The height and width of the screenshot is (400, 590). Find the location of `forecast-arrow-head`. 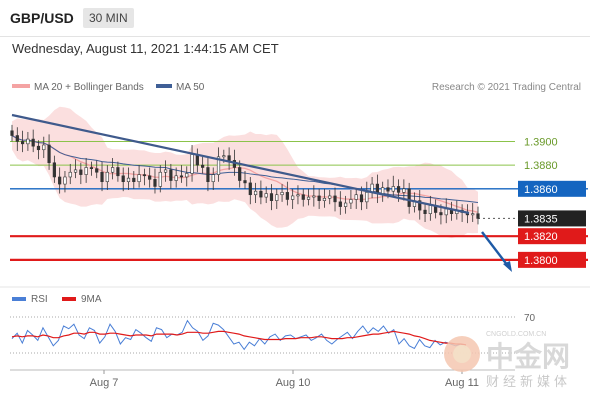

forecast-arrow-head is located at coordinates (507, 266).